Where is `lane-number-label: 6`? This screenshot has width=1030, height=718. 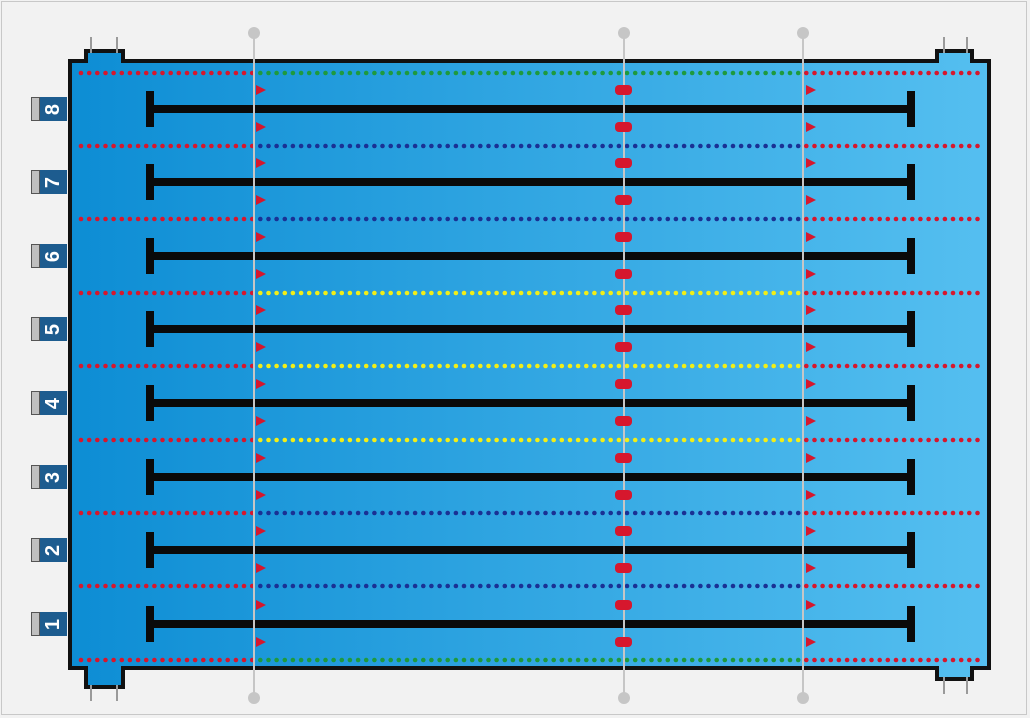
lane-number-label: 6 is located at coordinates (53, 256).